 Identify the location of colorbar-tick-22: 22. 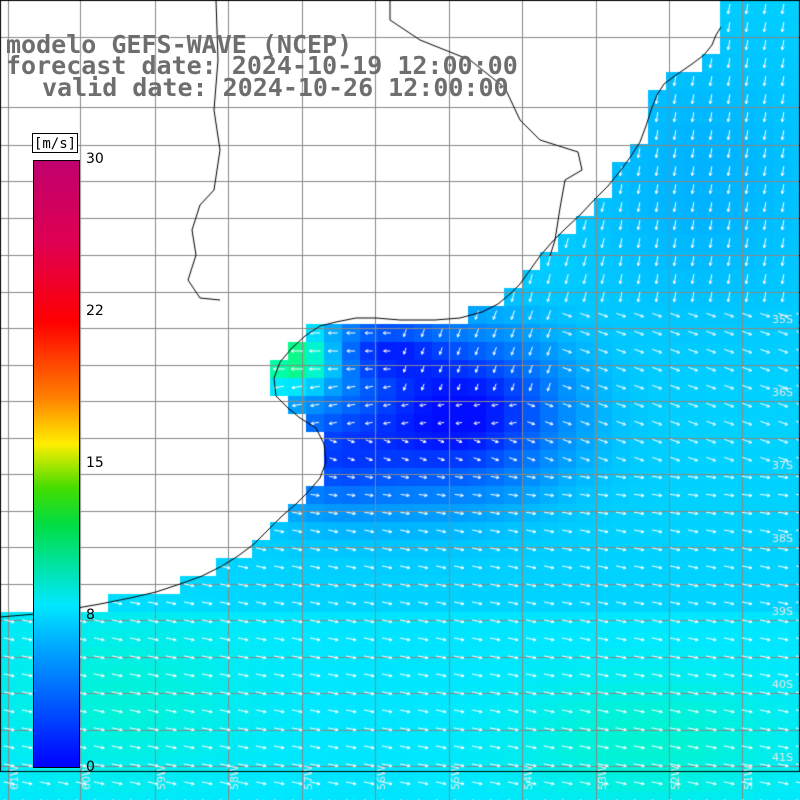
(95, 311).